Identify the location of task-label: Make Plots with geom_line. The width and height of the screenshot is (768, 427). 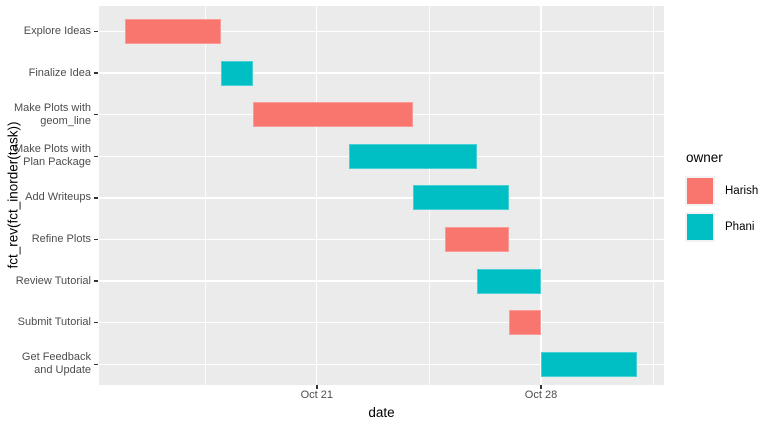
(52, 114).